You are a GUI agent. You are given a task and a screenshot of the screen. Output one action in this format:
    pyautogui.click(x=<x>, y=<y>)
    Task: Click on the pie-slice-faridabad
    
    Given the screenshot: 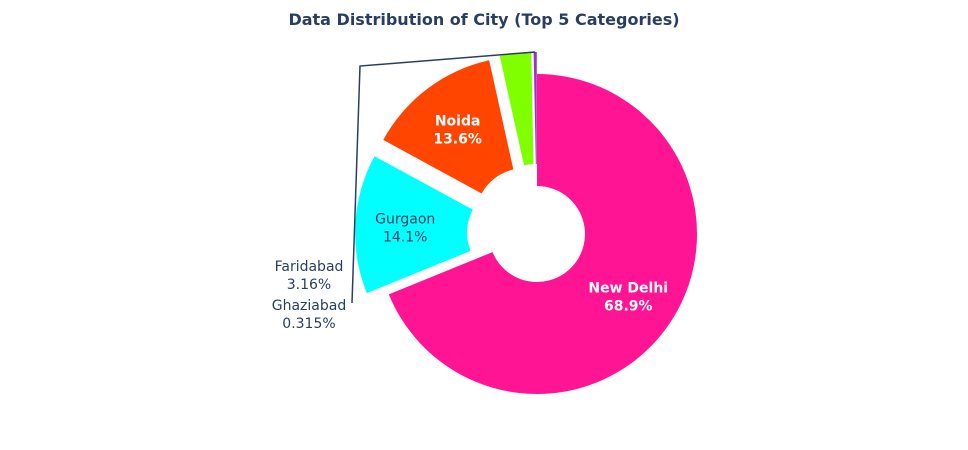 What is the action you would take?
    pyautogui.click(x=516, y=109)
    